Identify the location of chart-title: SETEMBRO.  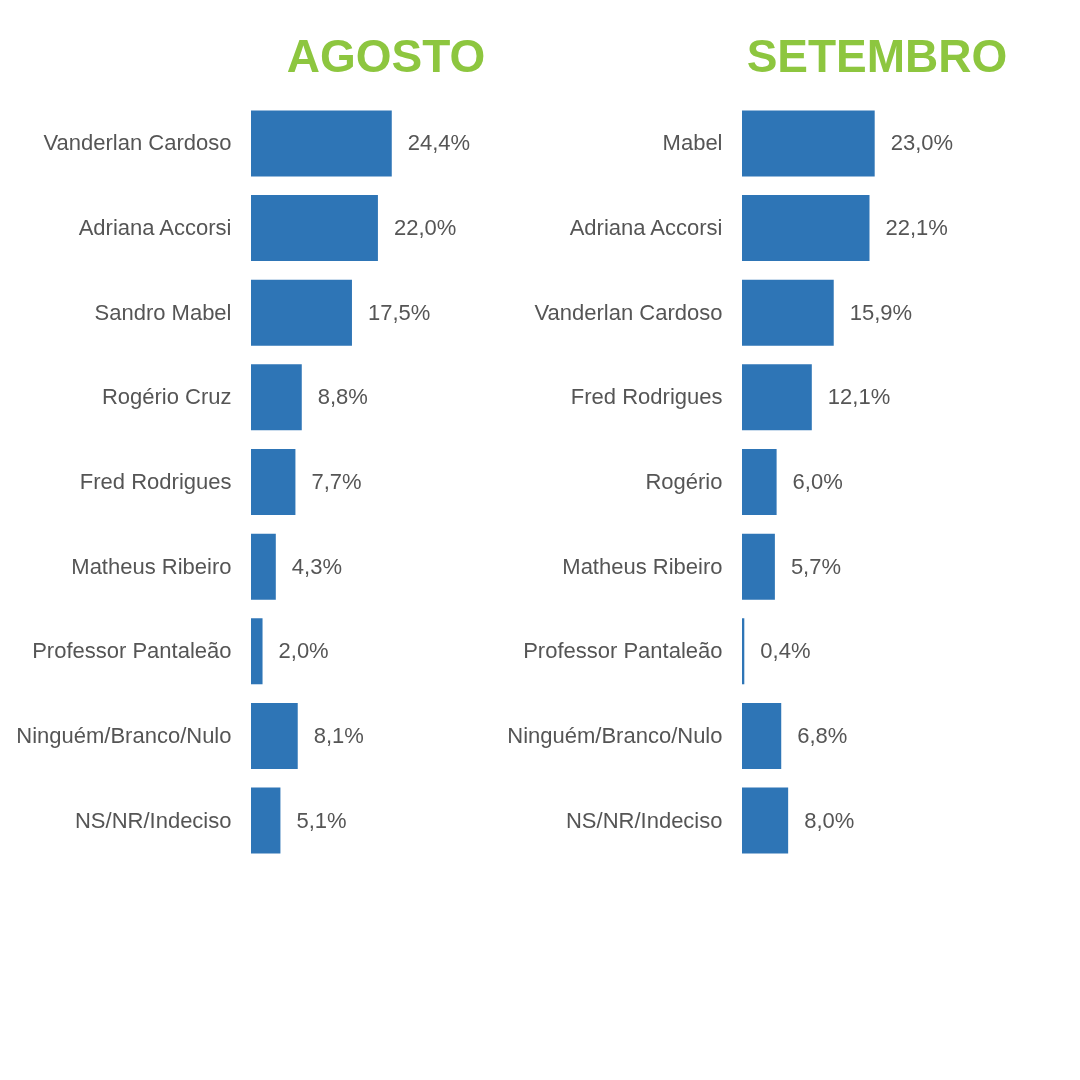
(877, 56).